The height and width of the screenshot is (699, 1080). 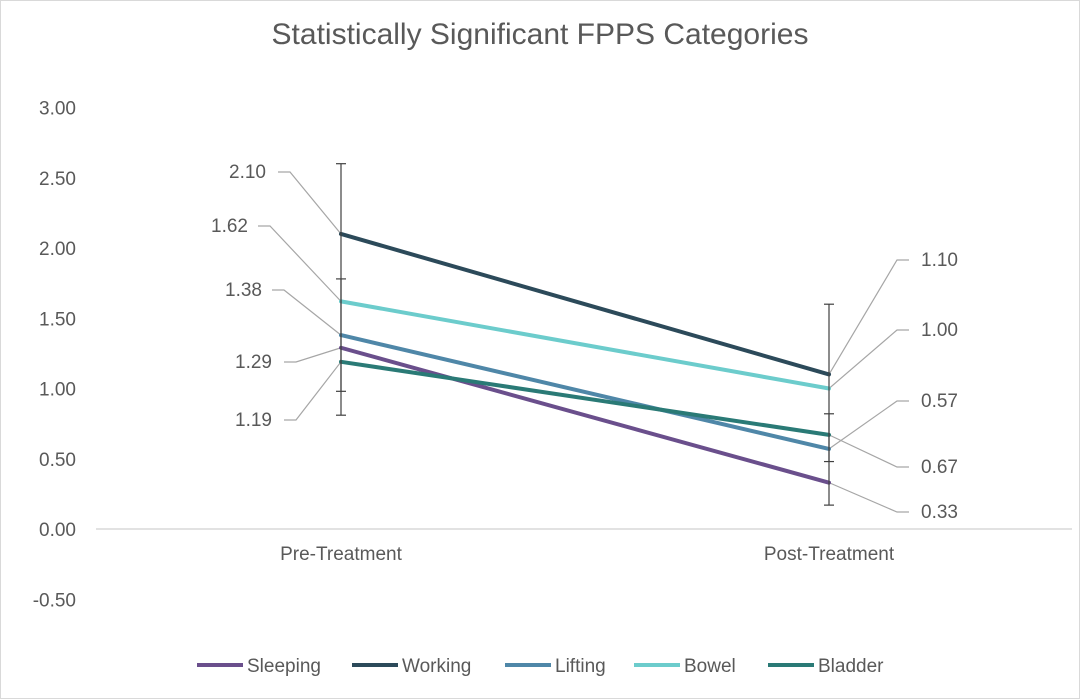 I want to click on series-line-sleeping, so click(x=585, y=415).